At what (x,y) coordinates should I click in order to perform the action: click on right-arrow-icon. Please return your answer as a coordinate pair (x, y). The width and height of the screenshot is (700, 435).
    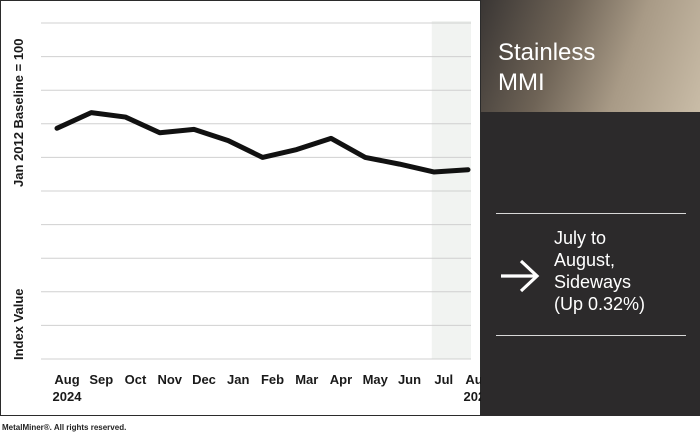
    Looking at the image, I should click on (520, 276).